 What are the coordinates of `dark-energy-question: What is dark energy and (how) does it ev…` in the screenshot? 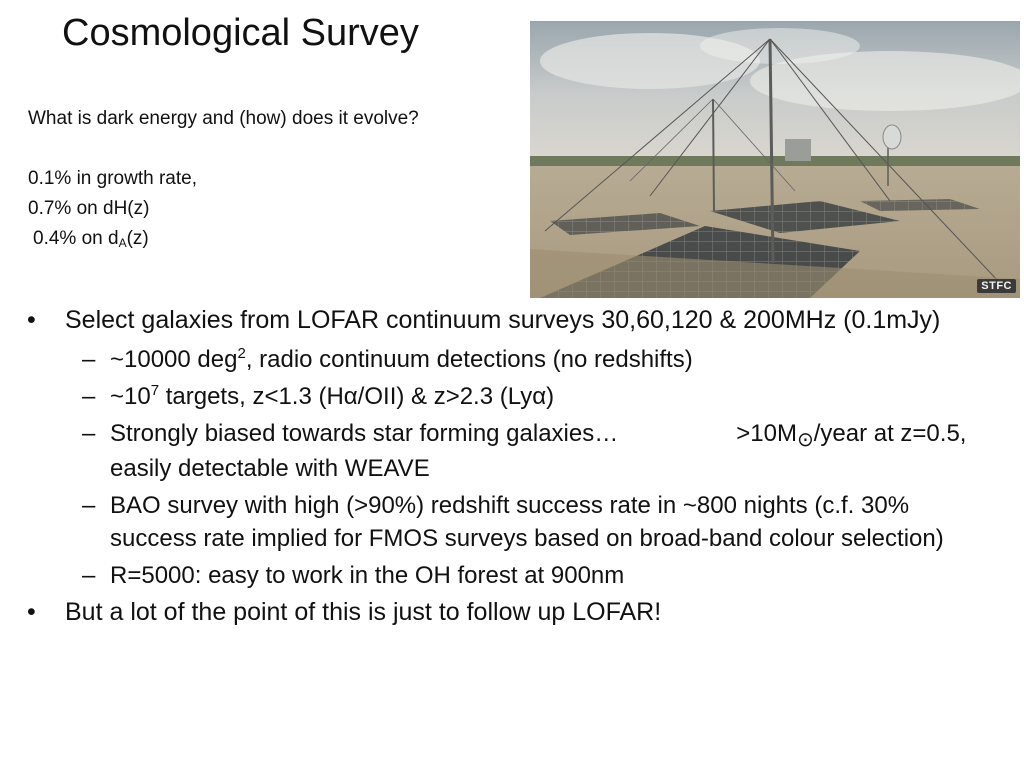 It's located at (223, 118).